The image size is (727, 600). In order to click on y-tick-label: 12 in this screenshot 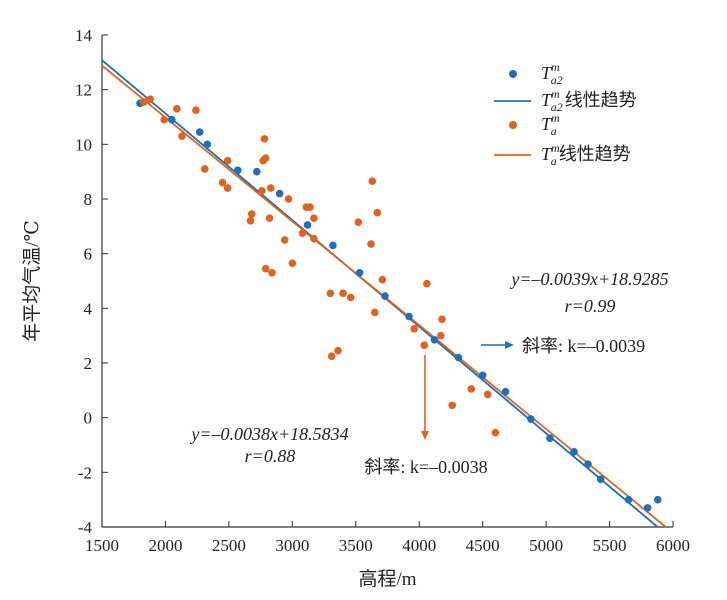, I will do `click(83, 90)`.